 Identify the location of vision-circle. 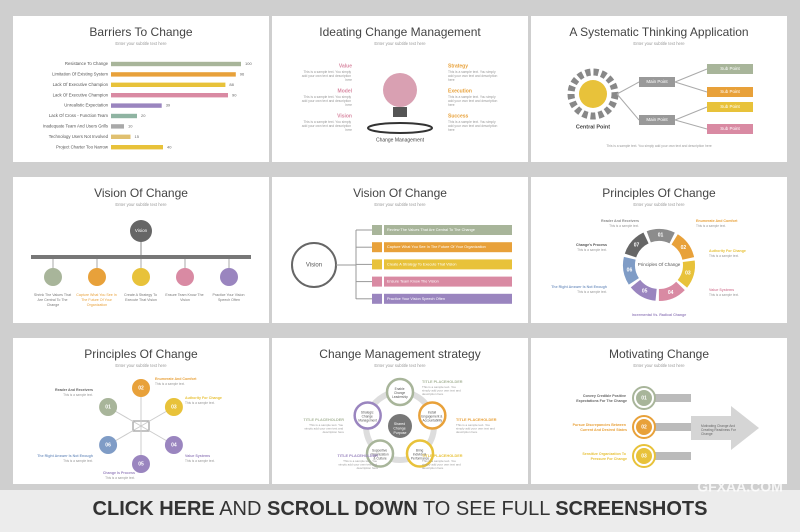
(141, 231).